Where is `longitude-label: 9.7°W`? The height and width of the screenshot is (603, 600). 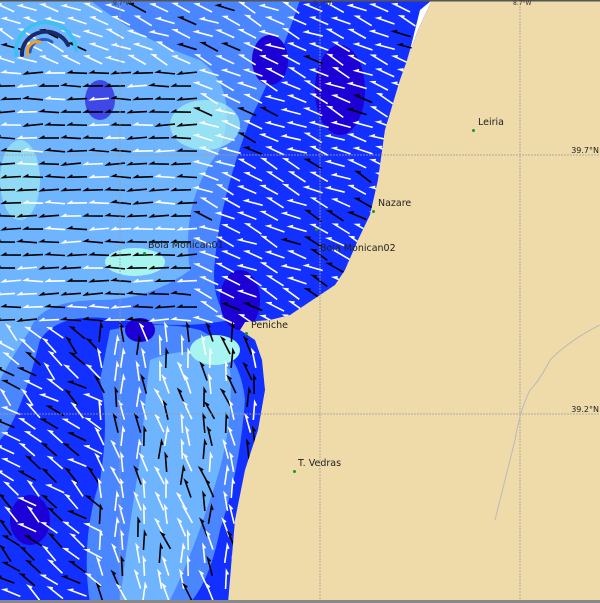
longitude-label: 9.7°W is located at coordinates (122, 3).